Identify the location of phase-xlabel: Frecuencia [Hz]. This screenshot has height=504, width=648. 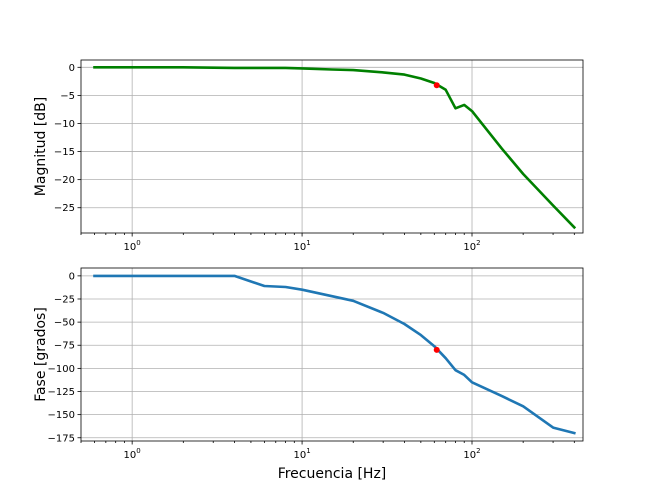
(332, 474).